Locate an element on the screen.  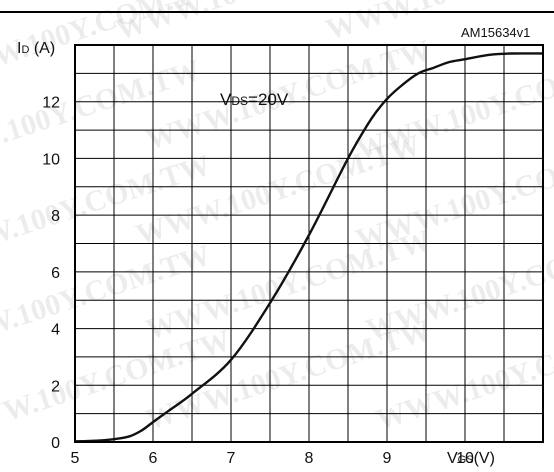
x-tick-label: 6 is located at coordinates (153, 458).